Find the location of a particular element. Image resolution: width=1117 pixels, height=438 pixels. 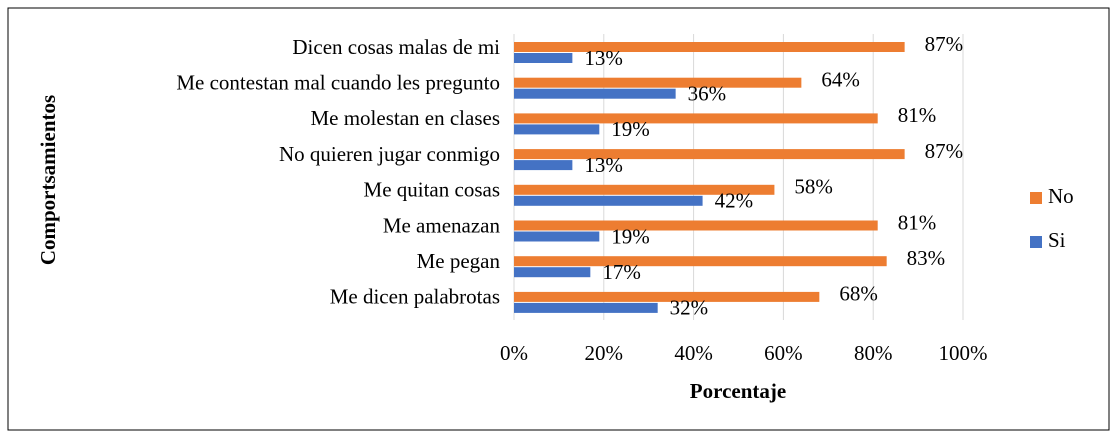

x-tick-label: 20% is located at coordinates (604, 353).